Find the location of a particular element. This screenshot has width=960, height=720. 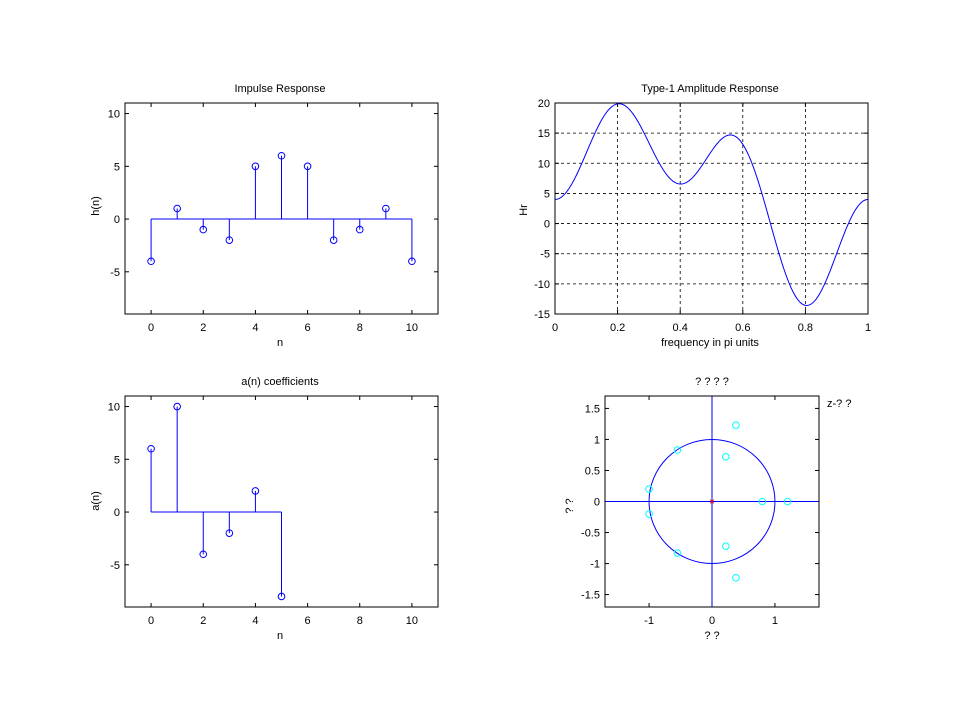

y-tick-label: 15 is located at coordinates (544, 134).